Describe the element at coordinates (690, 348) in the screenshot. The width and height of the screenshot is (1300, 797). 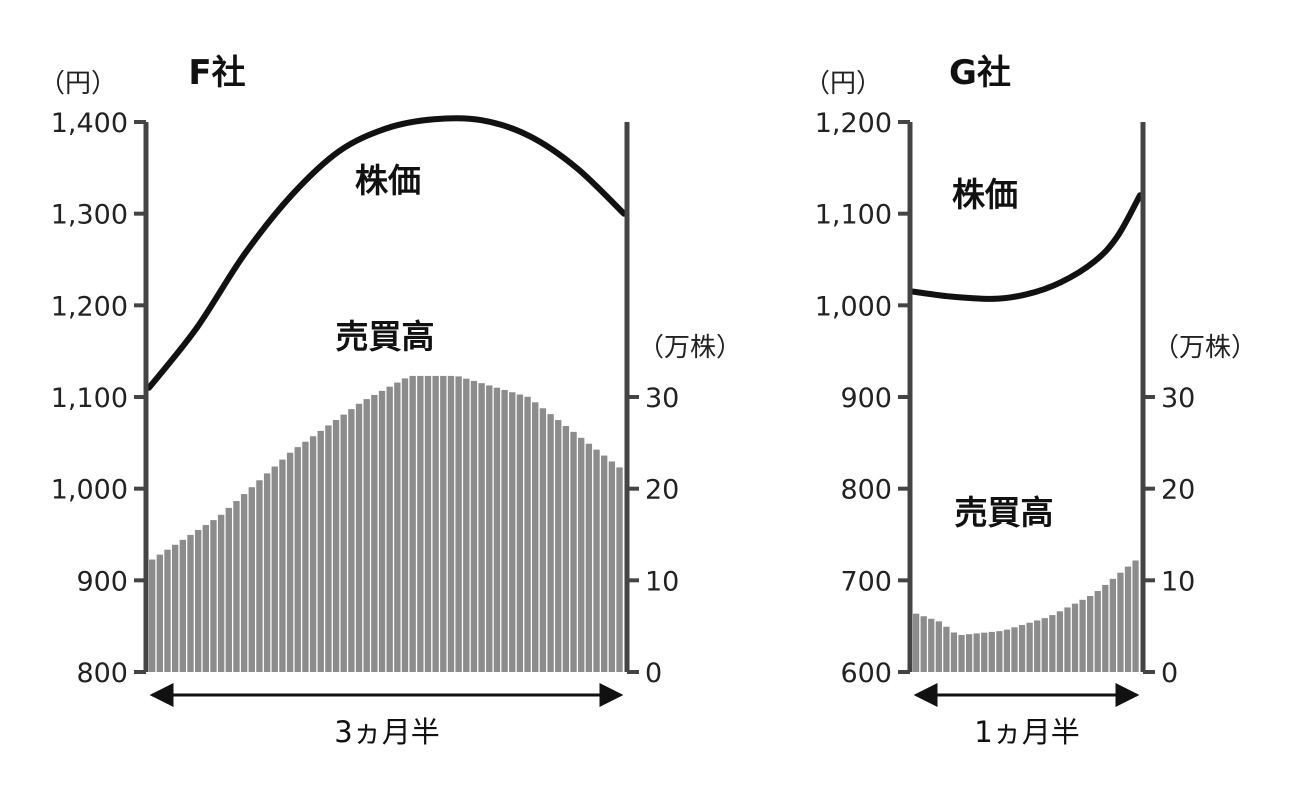
I see `right-unit-label-f: （万株）` at that location.